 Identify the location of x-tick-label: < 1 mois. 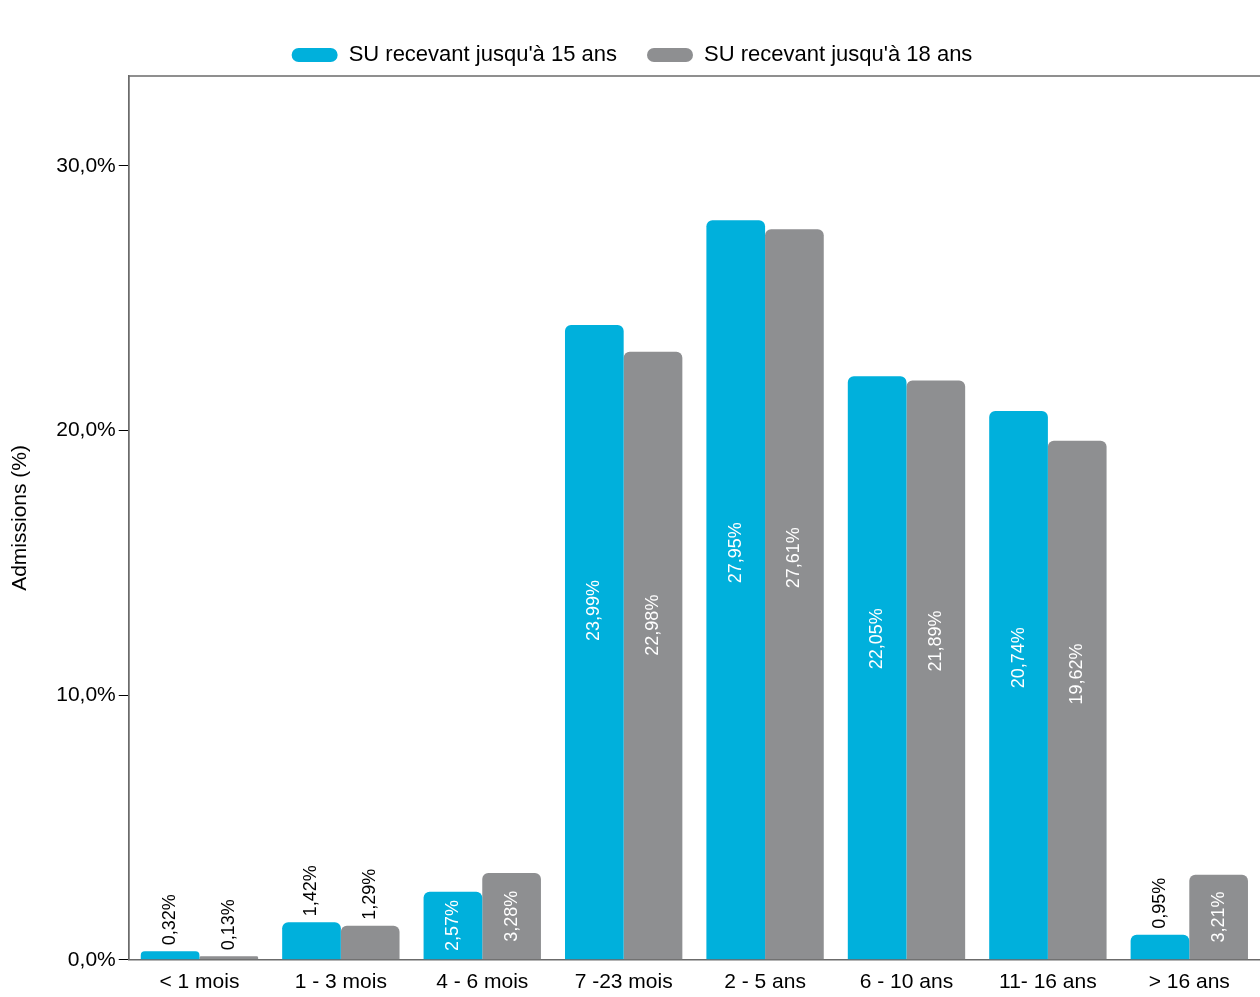
(199, 981).